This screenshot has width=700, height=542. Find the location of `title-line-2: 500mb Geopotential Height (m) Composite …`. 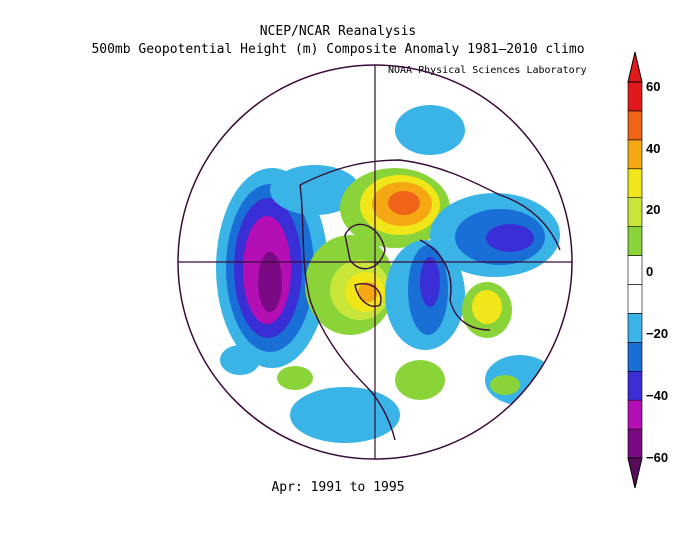

title-line-2: 500mb Geopotential Height (m) Composite … is located at coordinates (338, 49).